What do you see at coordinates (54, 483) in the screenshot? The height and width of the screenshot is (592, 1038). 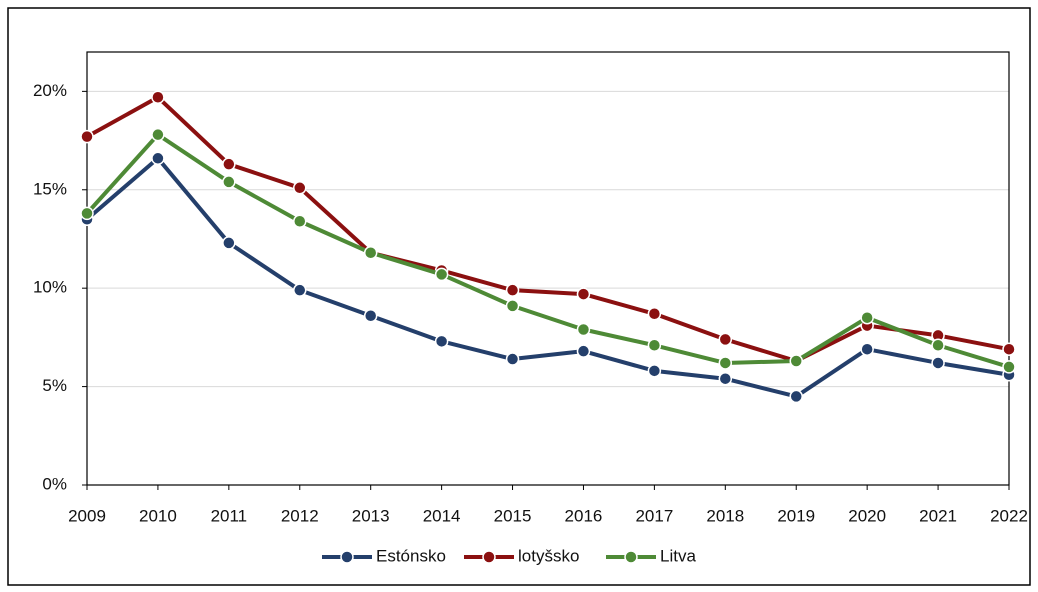 I see `y-tick-label: 0%` at bounding box center [54, 483].